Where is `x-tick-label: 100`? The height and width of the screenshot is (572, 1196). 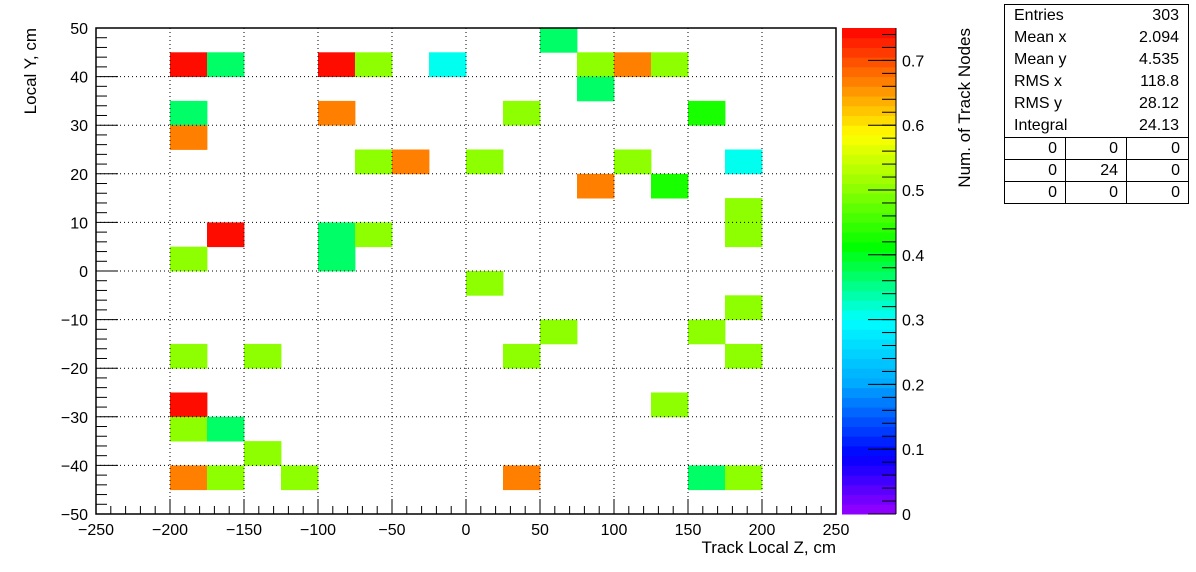
x-tick-label: 100 is located at coordinates (614, 530).